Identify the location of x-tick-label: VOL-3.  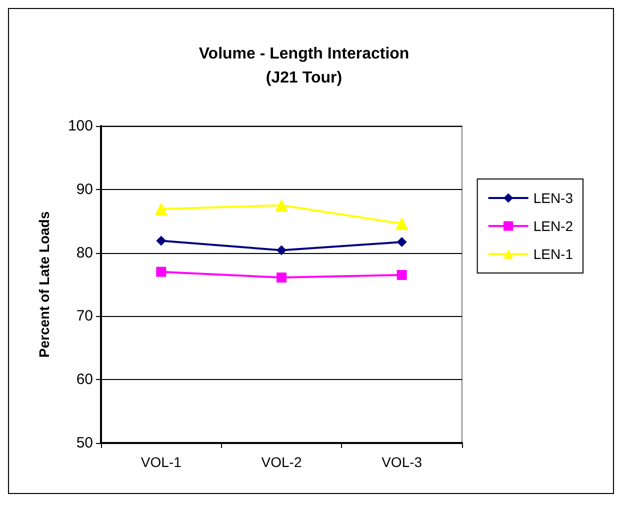
(402, 462).